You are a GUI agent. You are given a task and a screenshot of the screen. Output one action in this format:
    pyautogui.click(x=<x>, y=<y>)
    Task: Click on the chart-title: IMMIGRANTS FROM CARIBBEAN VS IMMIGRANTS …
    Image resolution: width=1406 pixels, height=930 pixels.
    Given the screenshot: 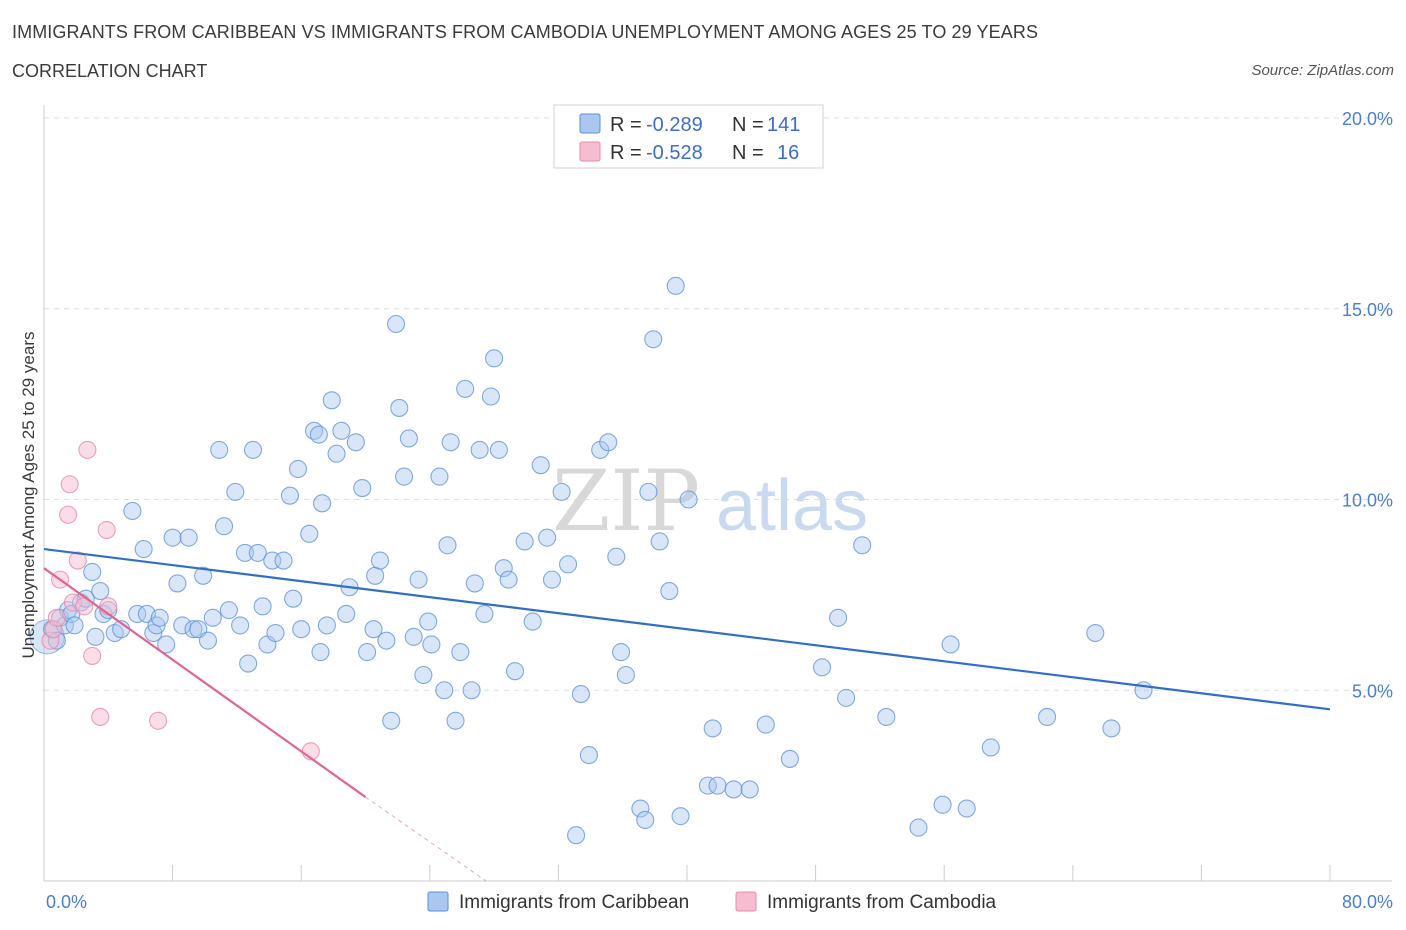 What is the action you would take?
    pyautogui.click(x=525, y=32)
    